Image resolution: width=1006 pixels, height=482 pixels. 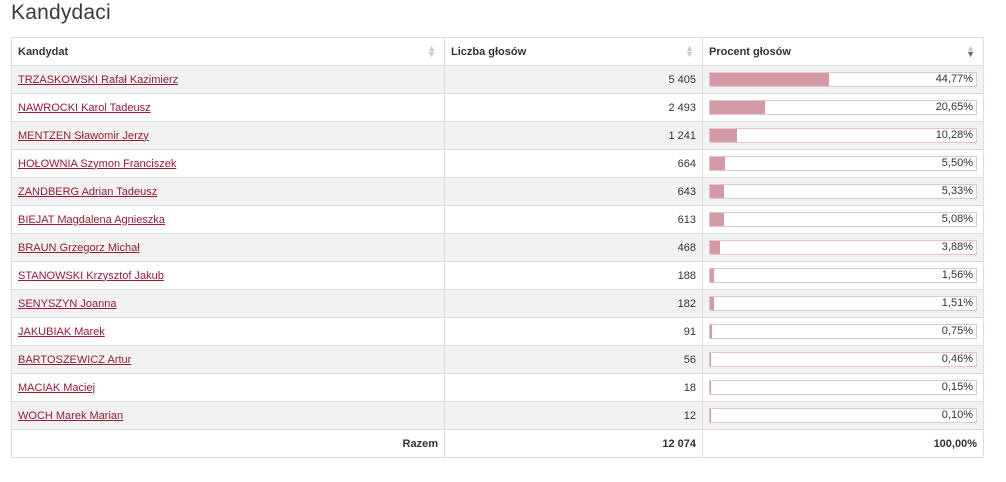 I want to click on candidate-link: MENTZEN Sławomir Jerzy, so click(x=83, y=135).